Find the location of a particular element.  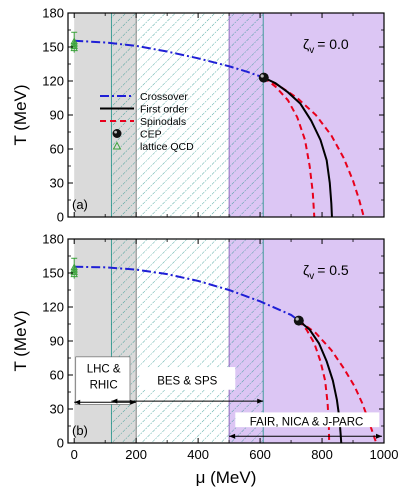

label-fair-nica-jparc: FAIR, NICA & J-PARC is located at coordinates (307, 422).